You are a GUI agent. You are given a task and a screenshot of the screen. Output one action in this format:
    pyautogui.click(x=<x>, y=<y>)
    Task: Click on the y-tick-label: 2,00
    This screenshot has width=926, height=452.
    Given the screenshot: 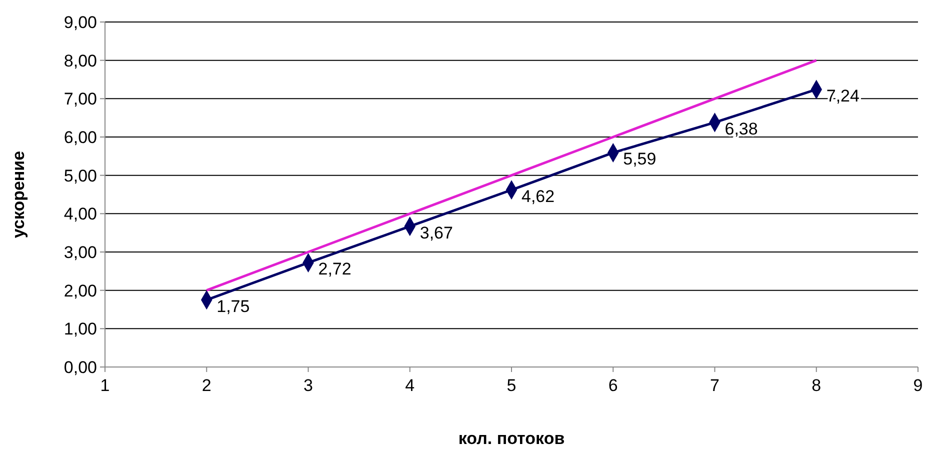 What is the action you would take?
    pyautogui.click(x=80, y=290)
    